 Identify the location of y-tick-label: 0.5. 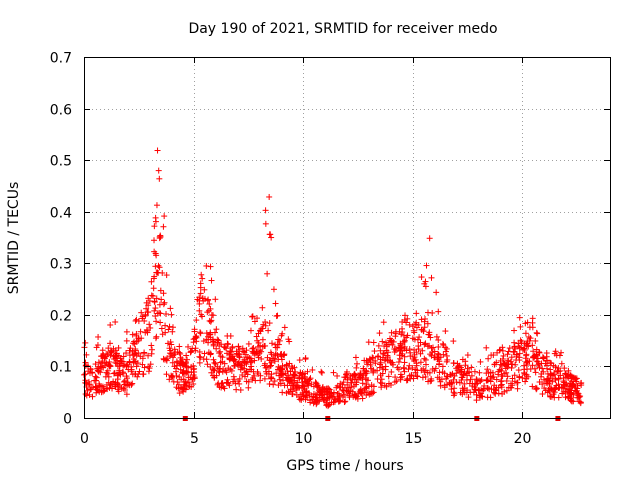
(61, 162).